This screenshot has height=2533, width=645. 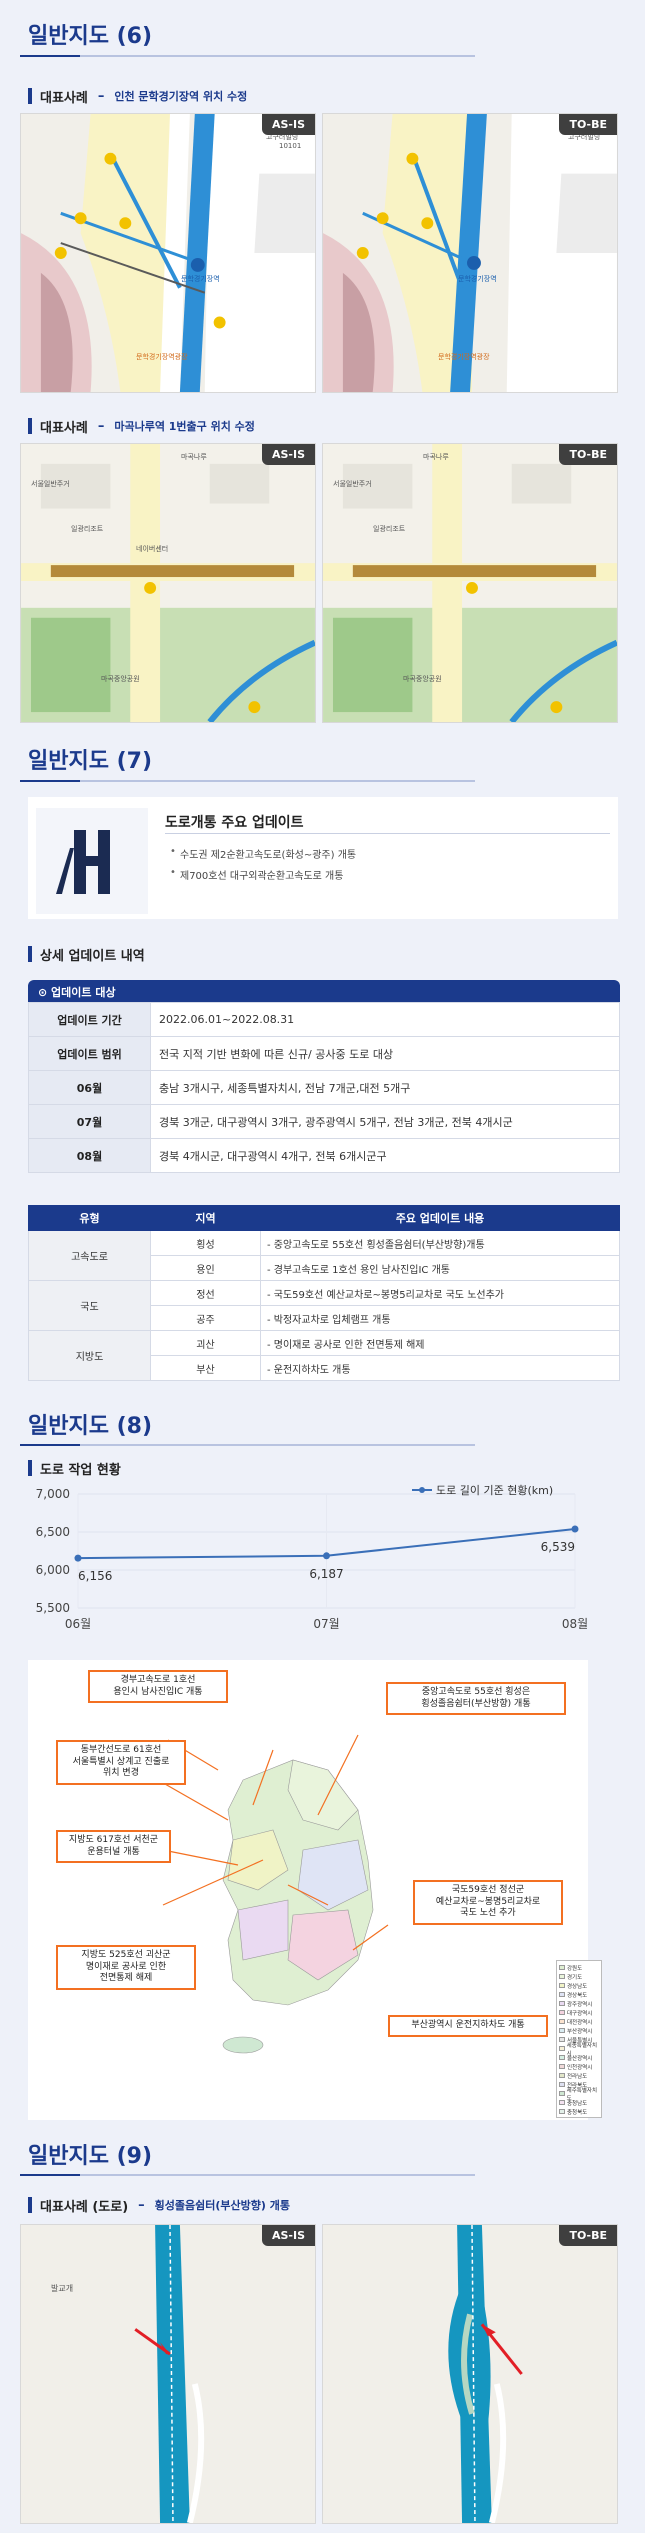 What do you see at coordinates (579, 2021) in the screenshot?
I see `legend-item: 대전광역시` at bounding box center [579, 2021].